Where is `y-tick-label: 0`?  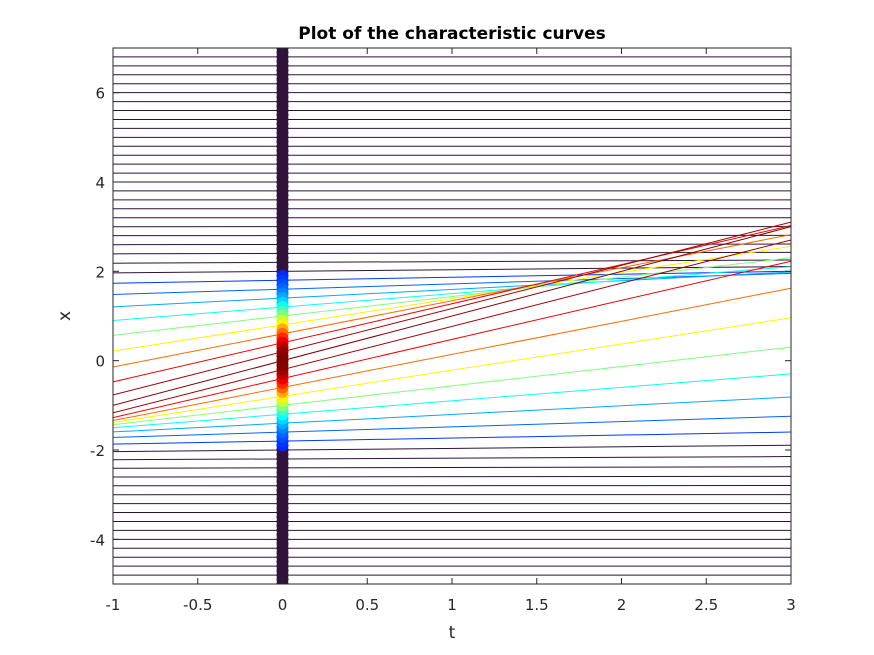 y-tick-label: 0 is located at coordinates (100, 362).